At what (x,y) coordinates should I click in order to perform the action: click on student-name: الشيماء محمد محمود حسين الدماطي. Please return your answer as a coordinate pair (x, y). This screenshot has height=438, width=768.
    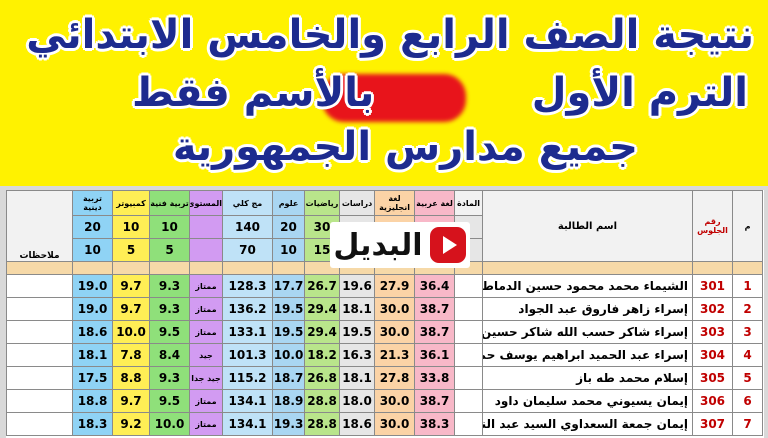
    Looking at the image, I should click on (587, 286).